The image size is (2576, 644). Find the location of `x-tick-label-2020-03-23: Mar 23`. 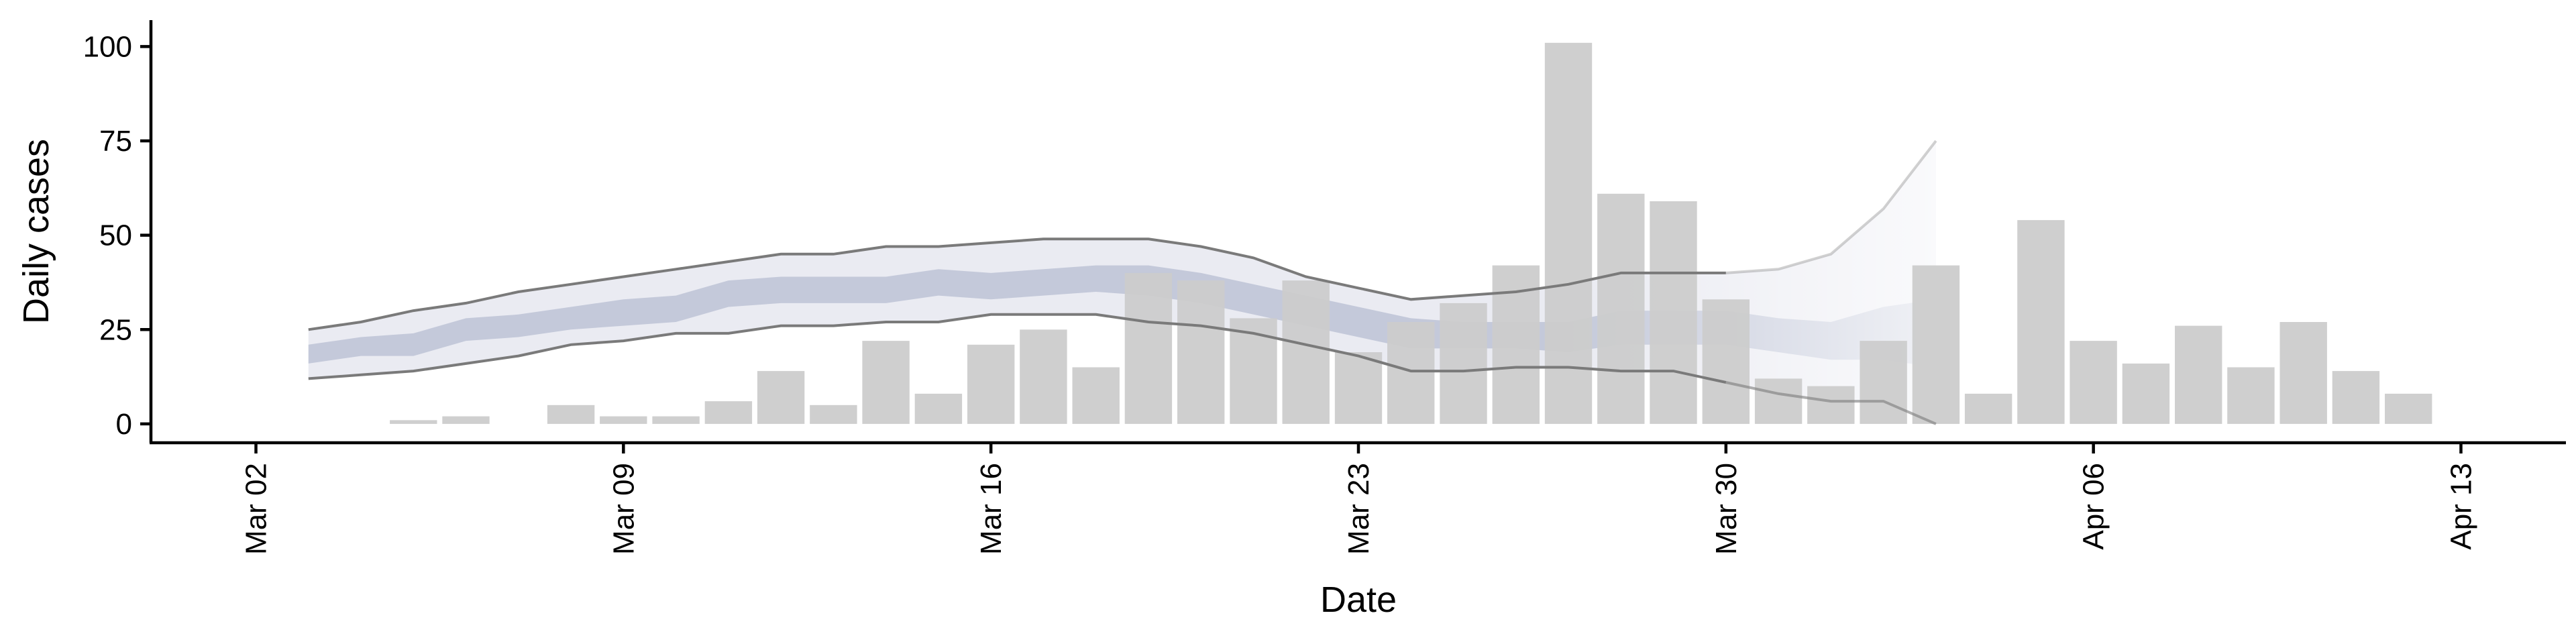

x-tick-label-2020-03-23: Mar 23 is located at coordinates (1358, 509).